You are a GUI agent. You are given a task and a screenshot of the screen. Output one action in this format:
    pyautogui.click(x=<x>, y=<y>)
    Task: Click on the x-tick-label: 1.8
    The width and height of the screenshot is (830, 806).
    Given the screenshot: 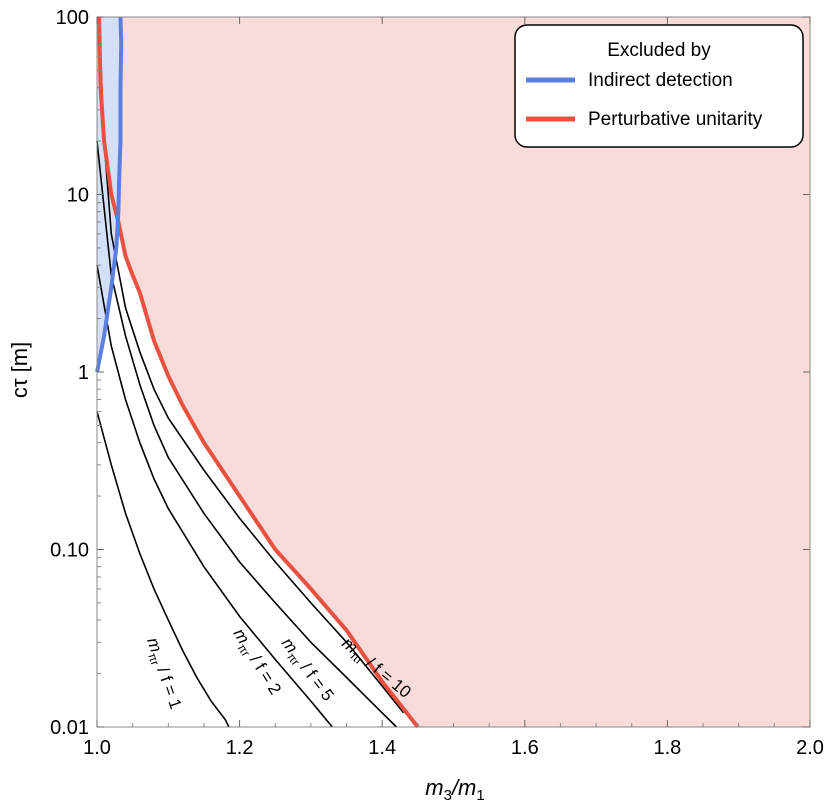 What is the action you would take?
    pyautogui.click(x=667, y=748)
    